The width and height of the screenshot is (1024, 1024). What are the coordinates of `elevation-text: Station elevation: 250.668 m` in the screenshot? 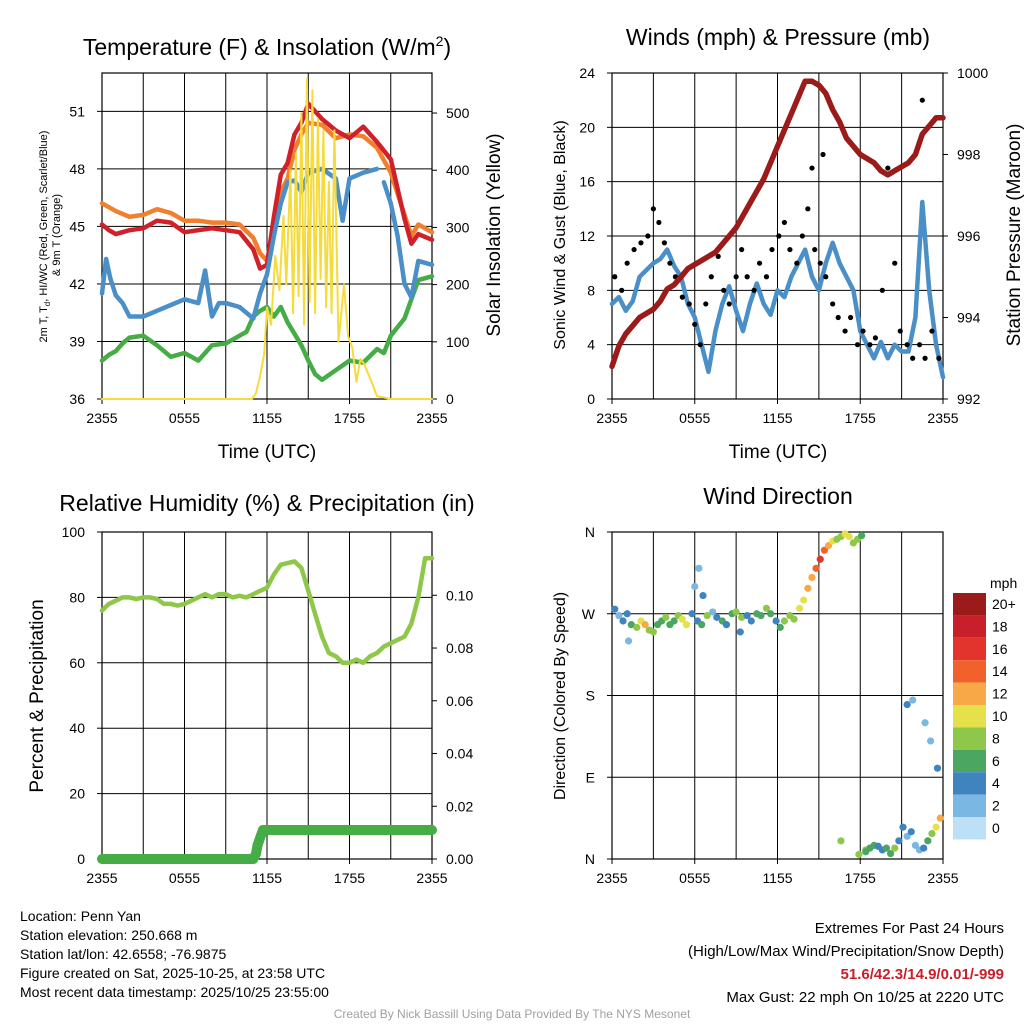 It's located at (109, 935).